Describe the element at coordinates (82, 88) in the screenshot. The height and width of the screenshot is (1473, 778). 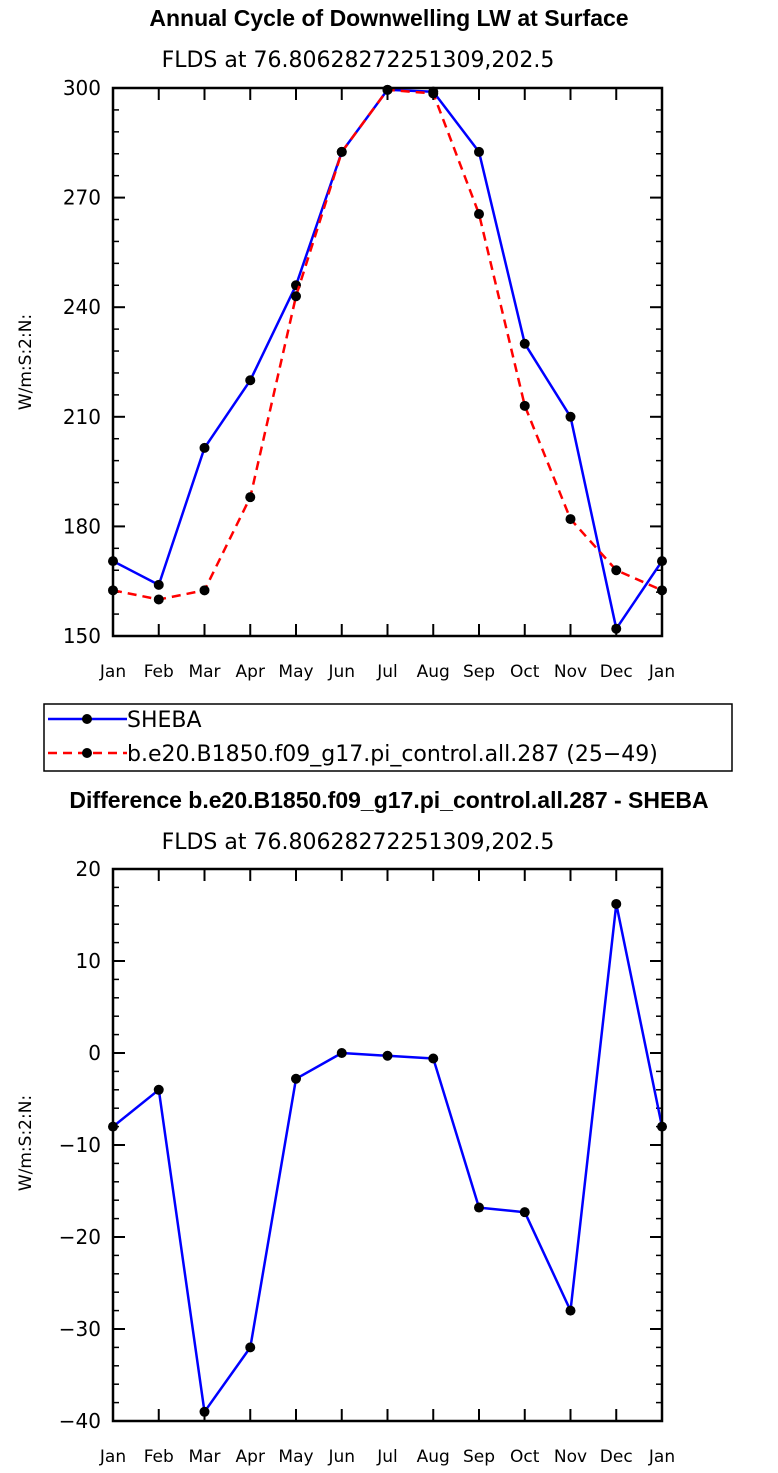
I see `y-tick-label: 300` at that location.